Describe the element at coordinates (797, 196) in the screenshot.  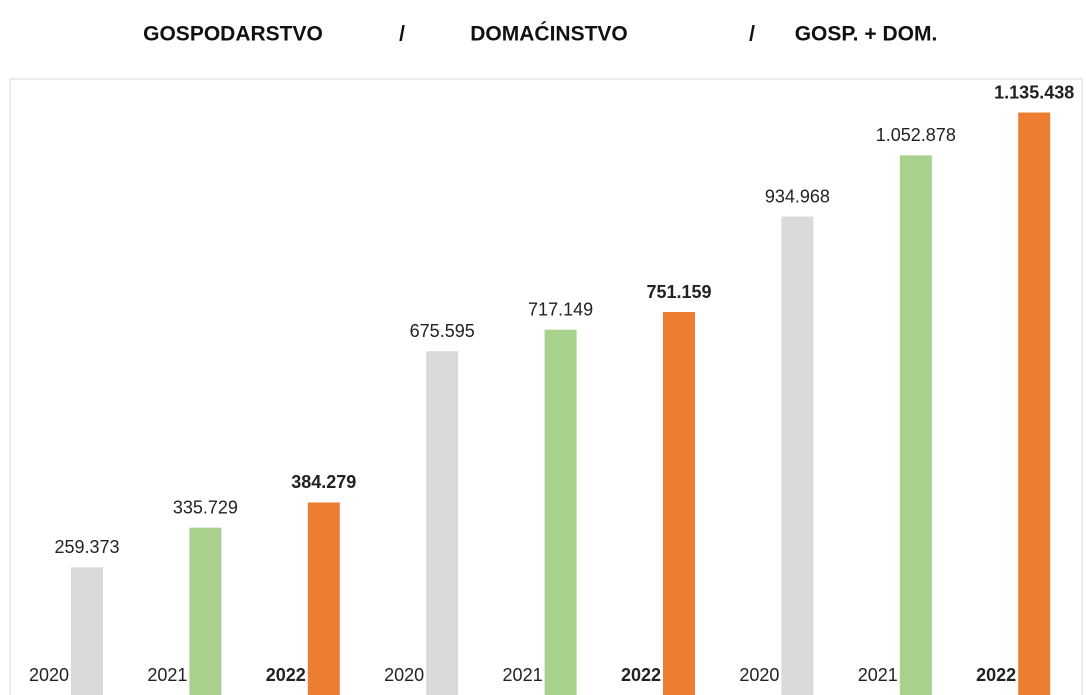
I see `value-label: 934.968` at that location.